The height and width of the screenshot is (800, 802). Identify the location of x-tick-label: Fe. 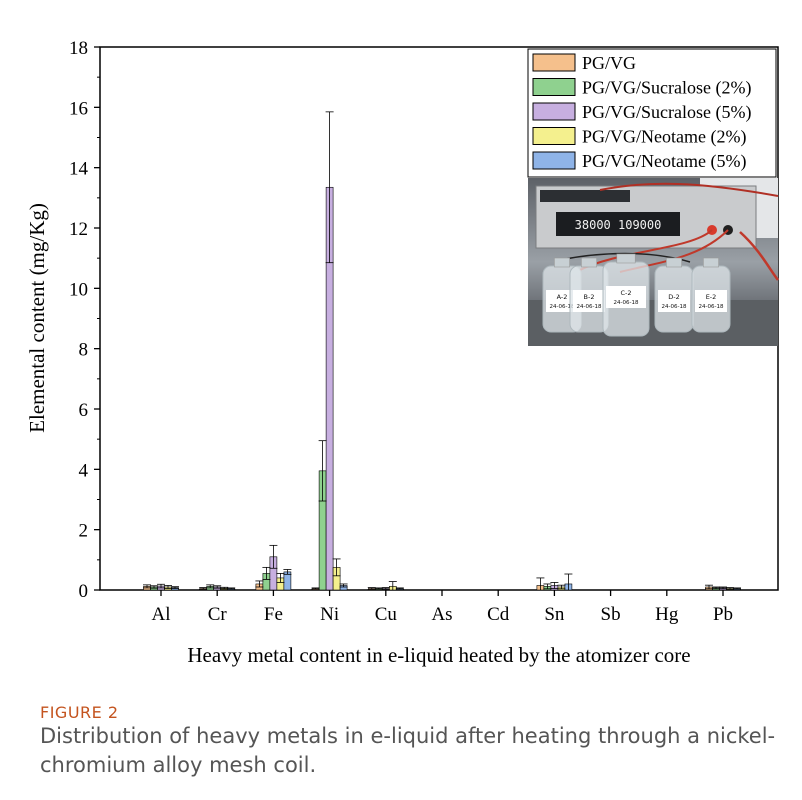
(273, 614).